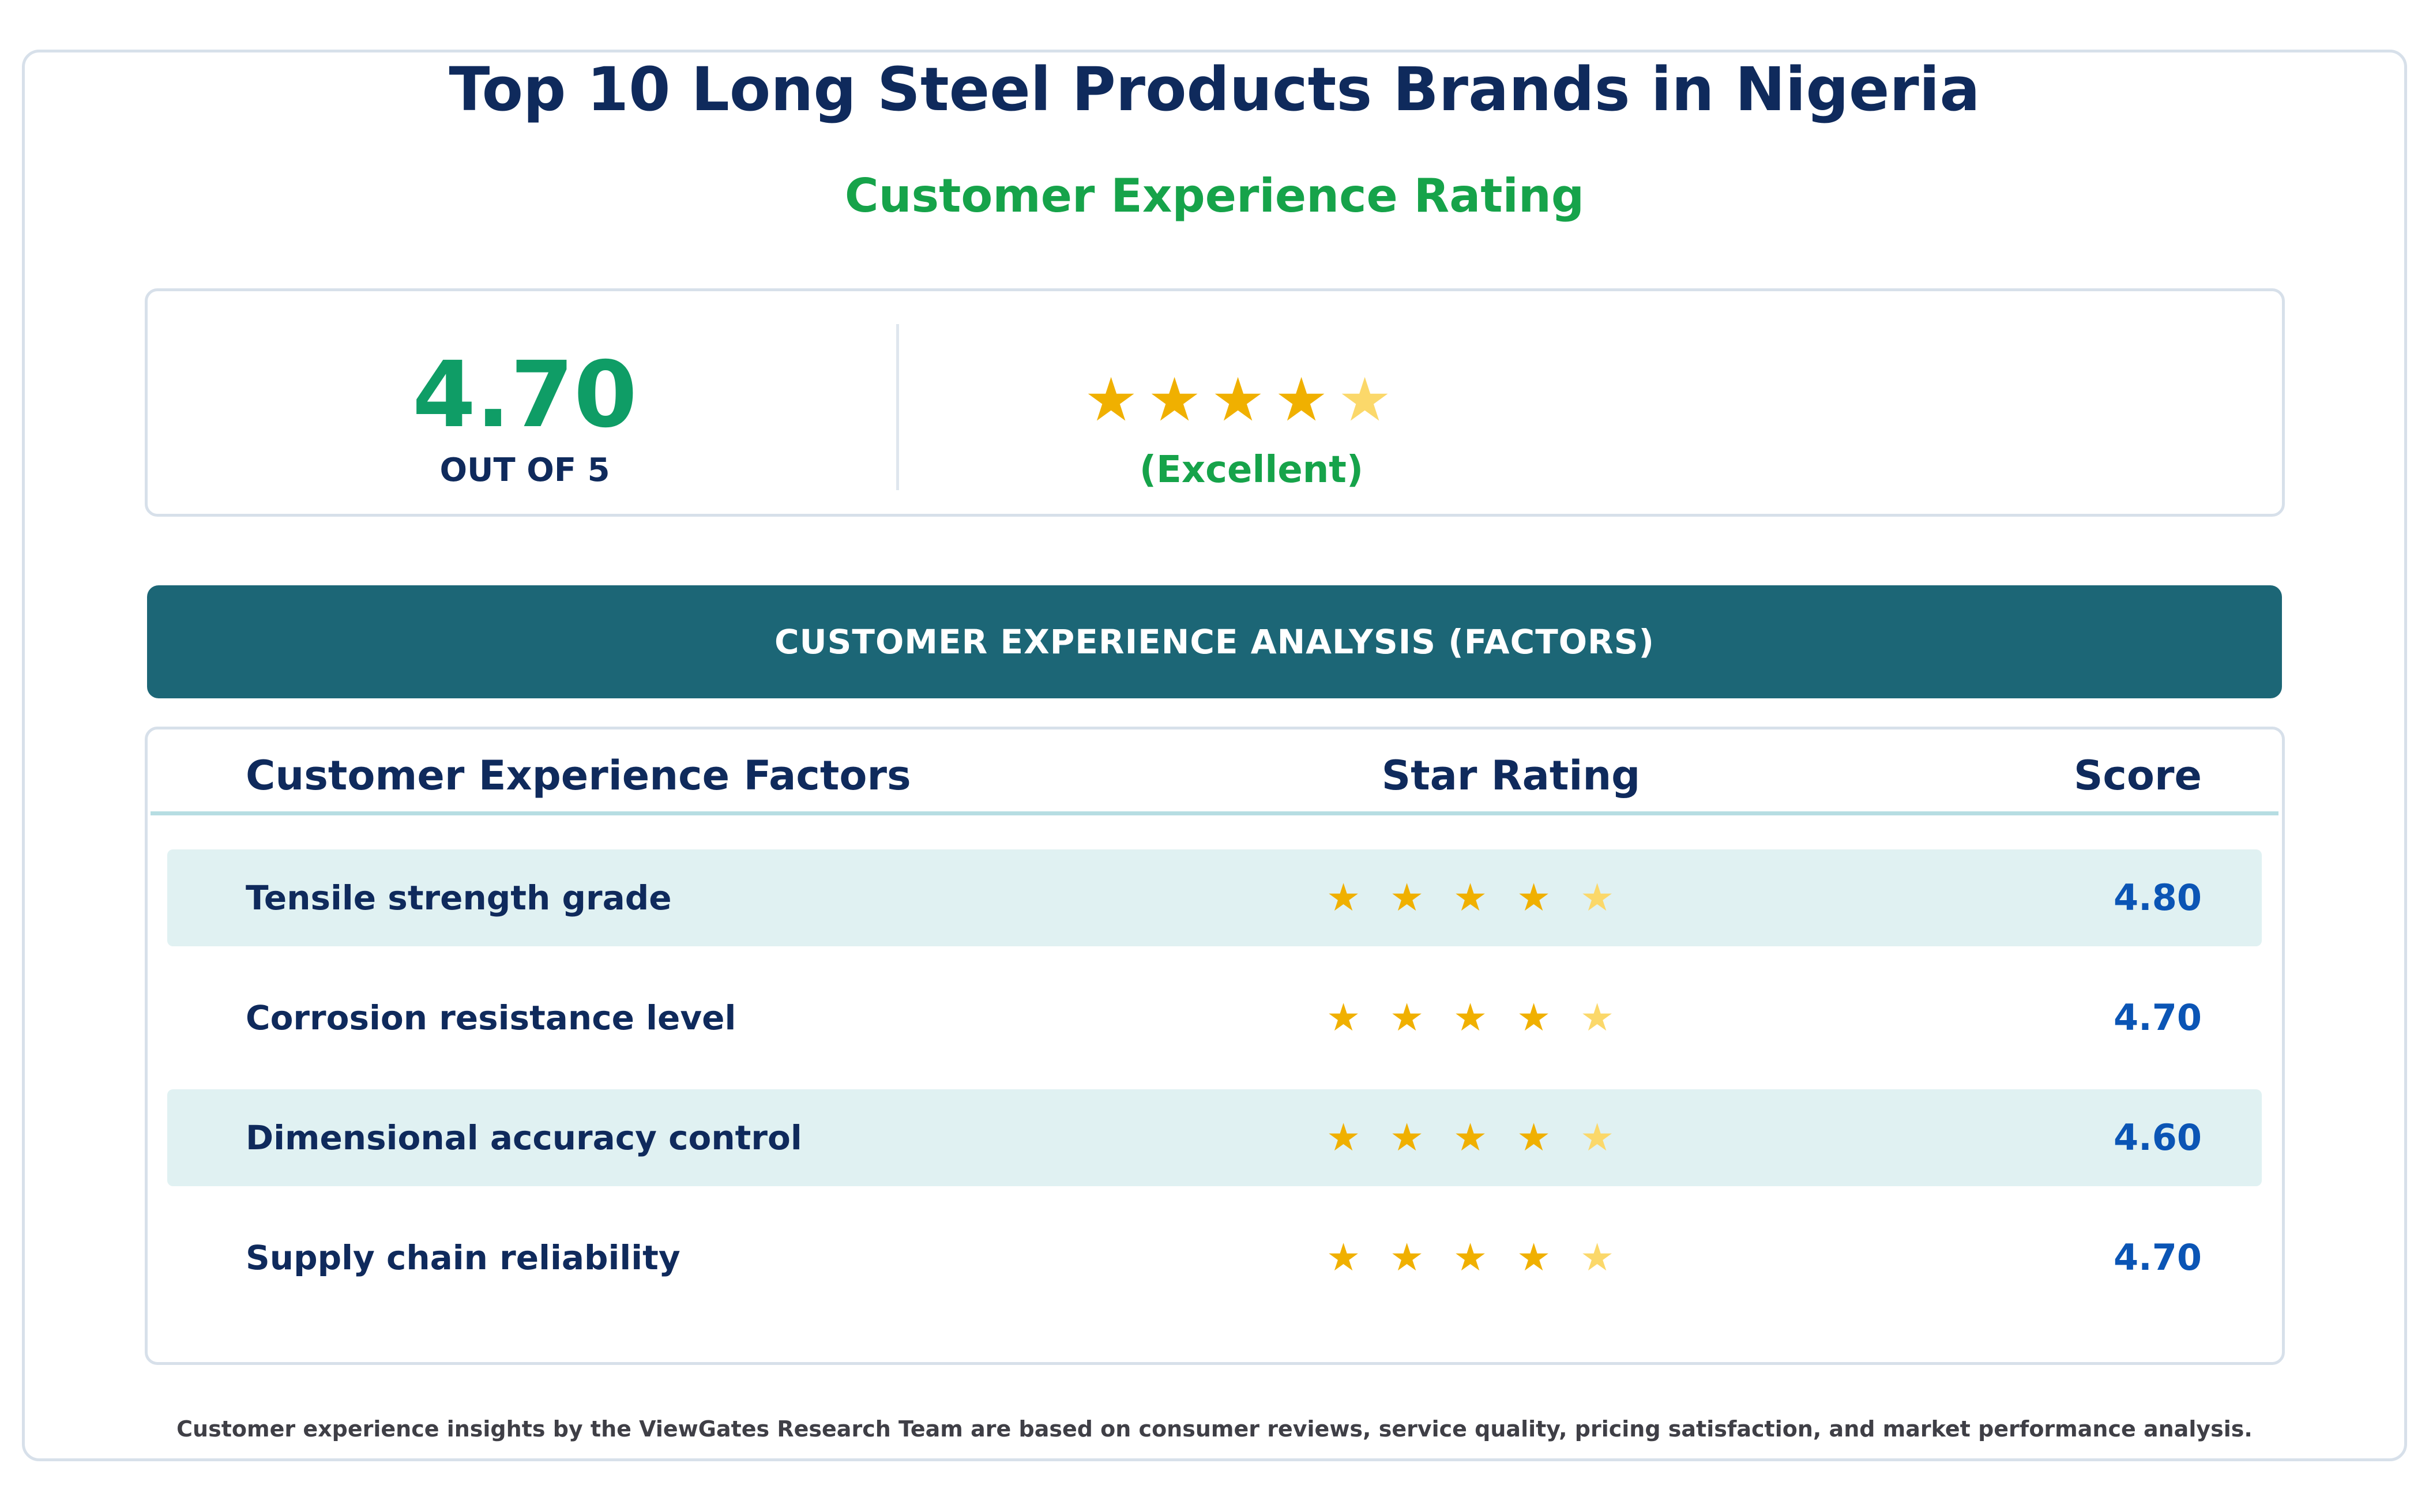  Describe the element at coordinates (2158, 1138) in the screenshot. I see `factor-score: 4.60` at that location.